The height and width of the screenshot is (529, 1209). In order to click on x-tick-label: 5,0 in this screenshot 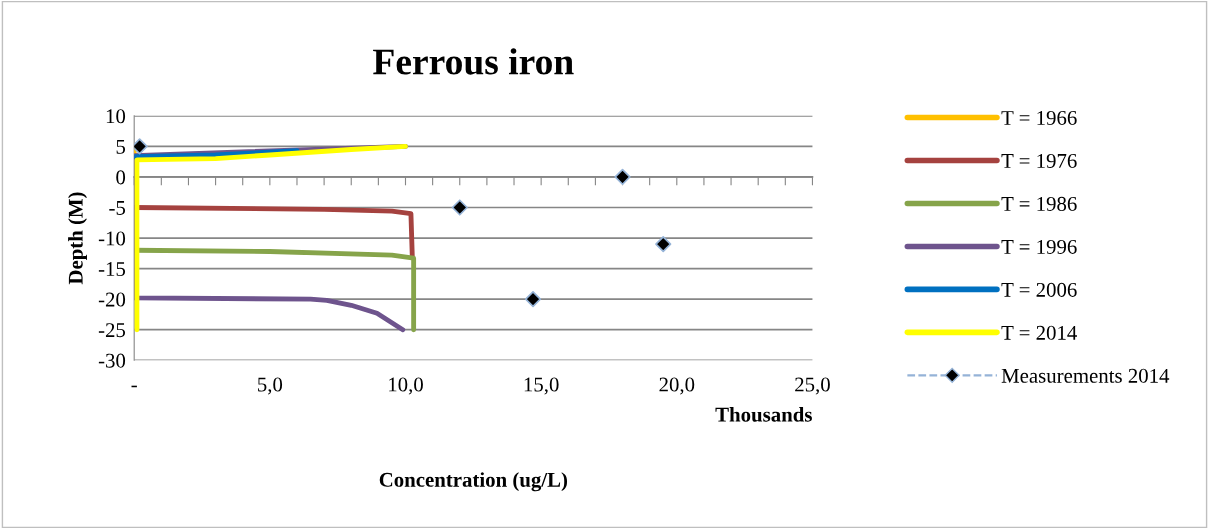, I will do `click(270, 386)`.